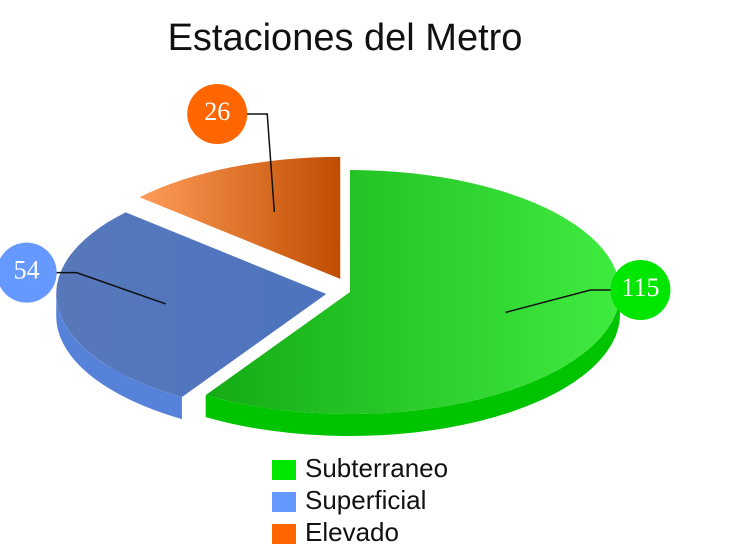 This screenshot has height=560, width=754. I want to click on chart-title: Estaciones del Metro, so click(345, 38).